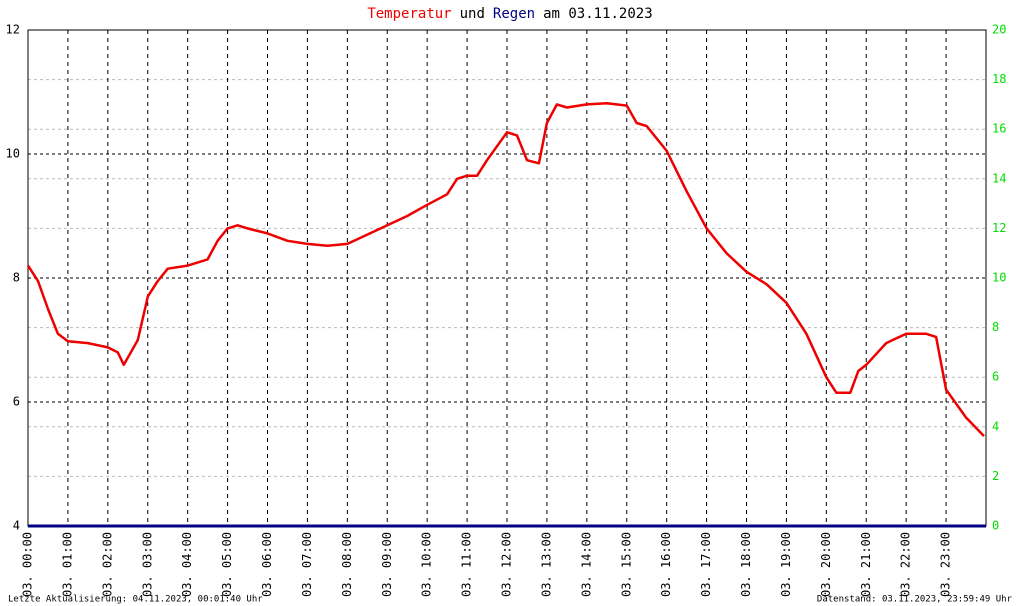 The width and height of the screenshot is (1020, 606). Describe the element at coordinates (347, 564) in the screenshot. I see `x-tick-label: 03. 08:00` at that location.